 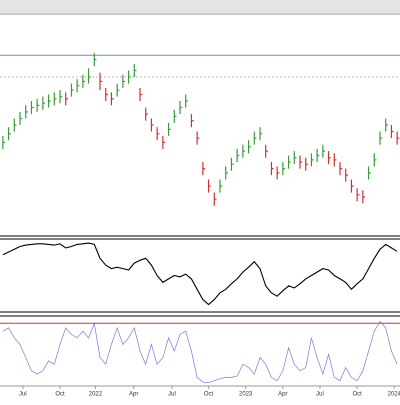 What do you see at coordinates (200, 6) in the screenshot?
I see `top-bar` at bounding box center [200, 6].